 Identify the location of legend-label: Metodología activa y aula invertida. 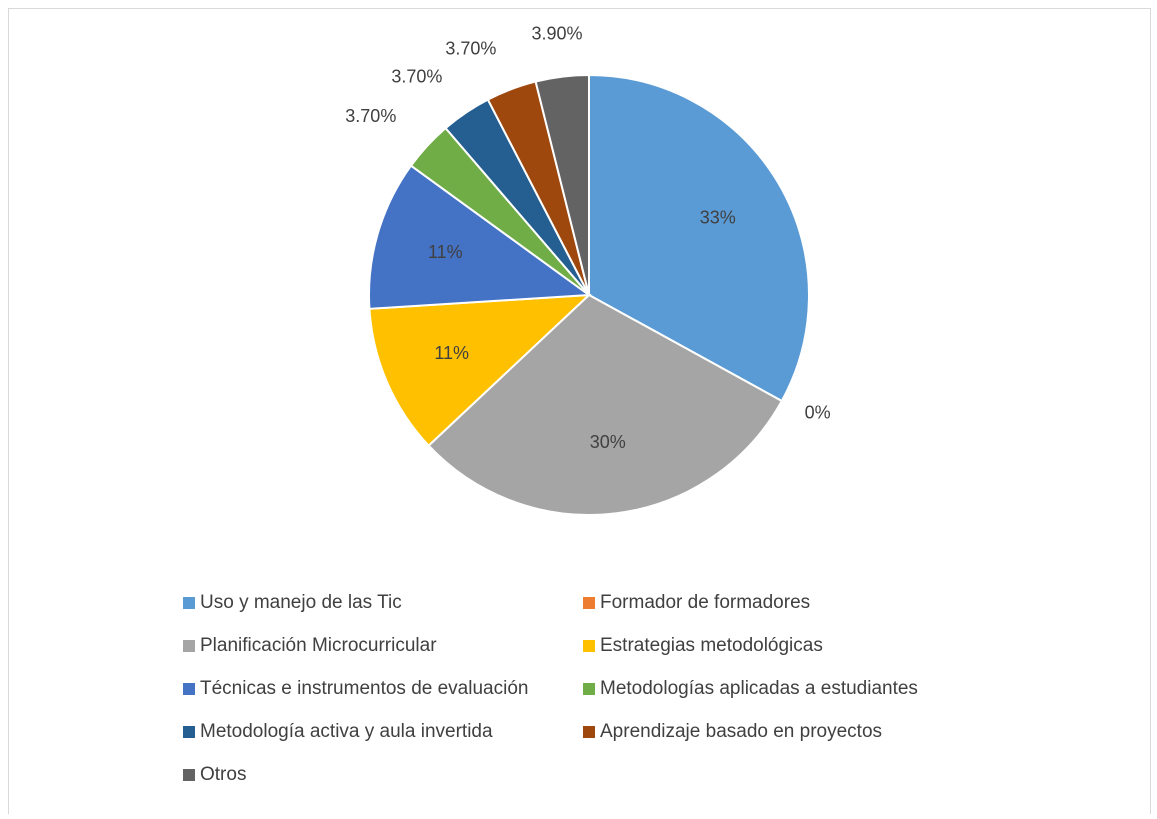
(346, 731).